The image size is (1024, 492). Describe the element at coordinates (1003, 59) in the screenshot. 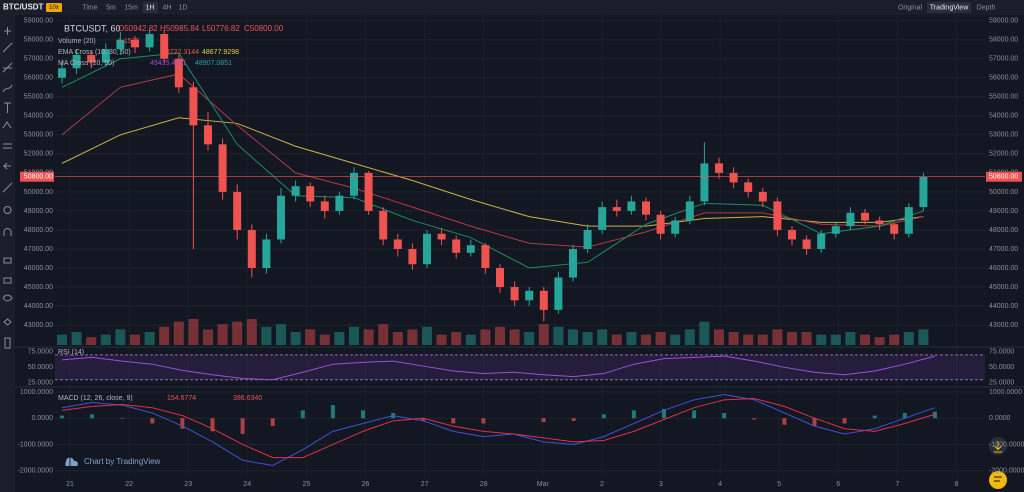

I see `y-tick-label: 57000.00` at that location.